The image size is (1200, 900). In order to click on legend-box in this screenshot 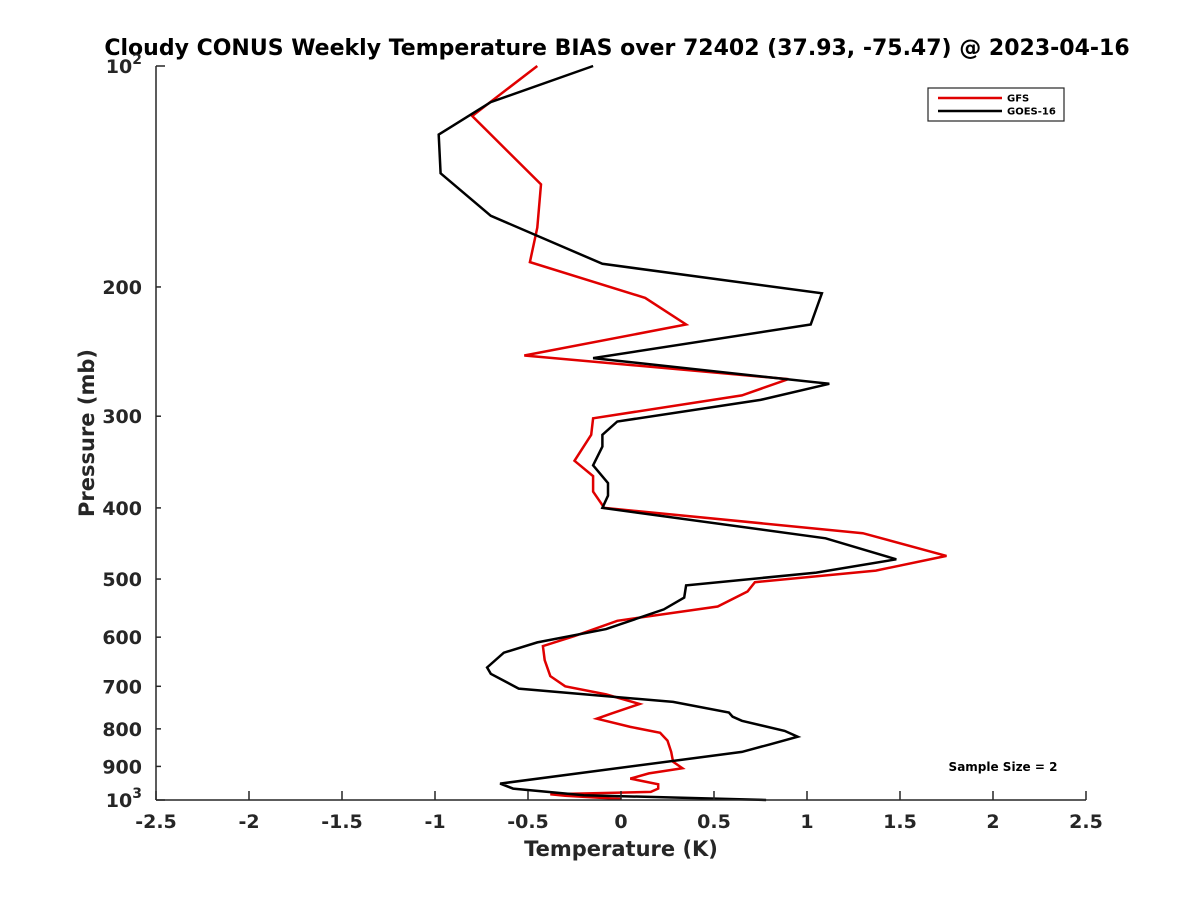, I will do `click(996, 104)`.